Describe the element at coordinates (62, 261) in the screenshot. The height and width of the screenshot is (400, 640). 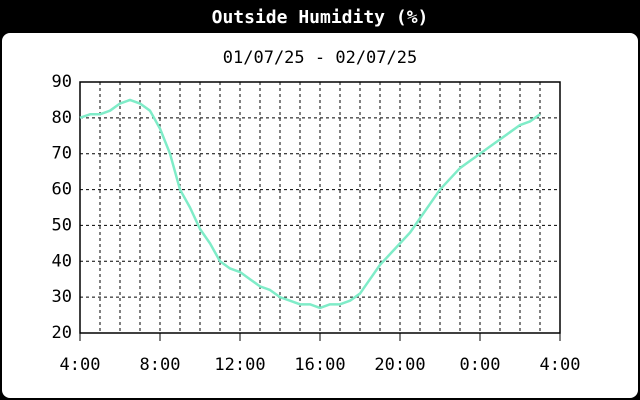
I see `y-tick-label: 40` at that location.